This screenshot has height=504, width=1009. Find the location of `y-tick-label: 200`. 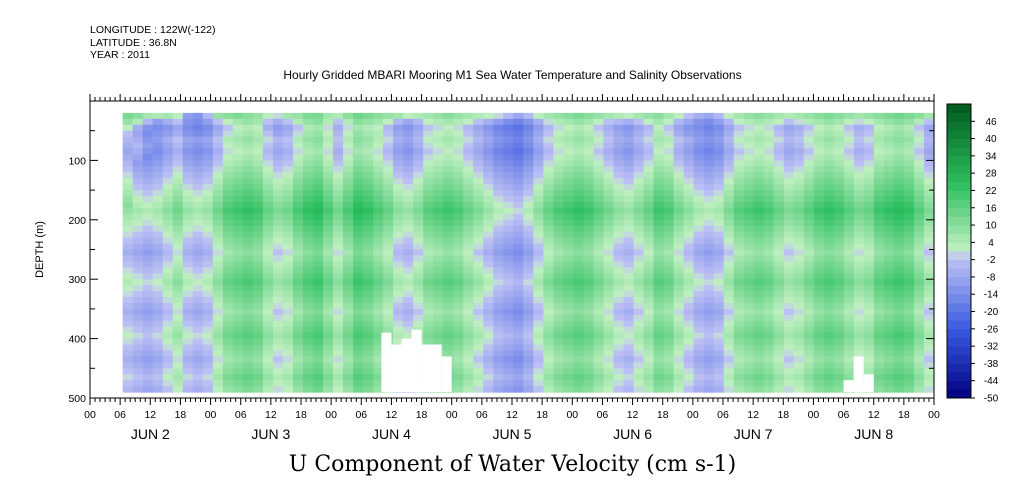

y-tick-label: 200 is located at coordinates (77, 221).